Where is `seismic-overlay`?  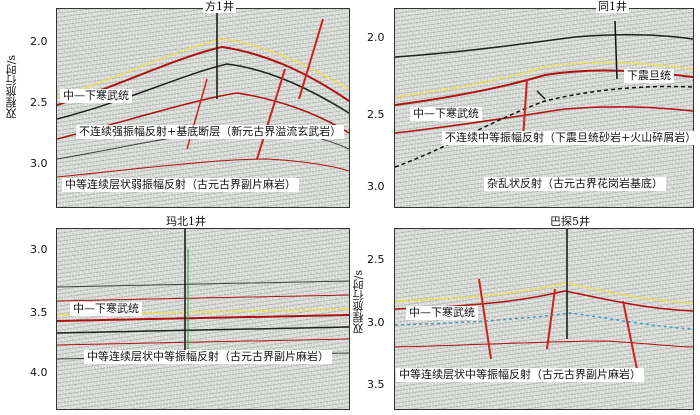 seismic-overlay is located at coordinates (203, 294).